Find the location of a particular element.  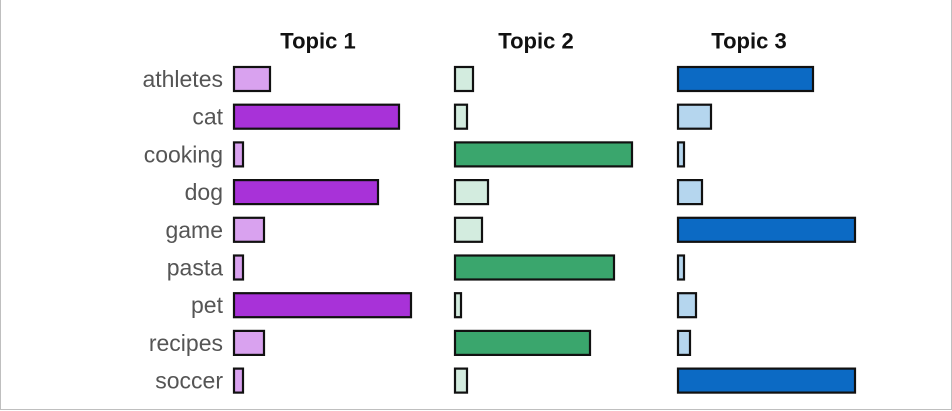

bar-topic-3-pet is located at coordinates (687, 305).